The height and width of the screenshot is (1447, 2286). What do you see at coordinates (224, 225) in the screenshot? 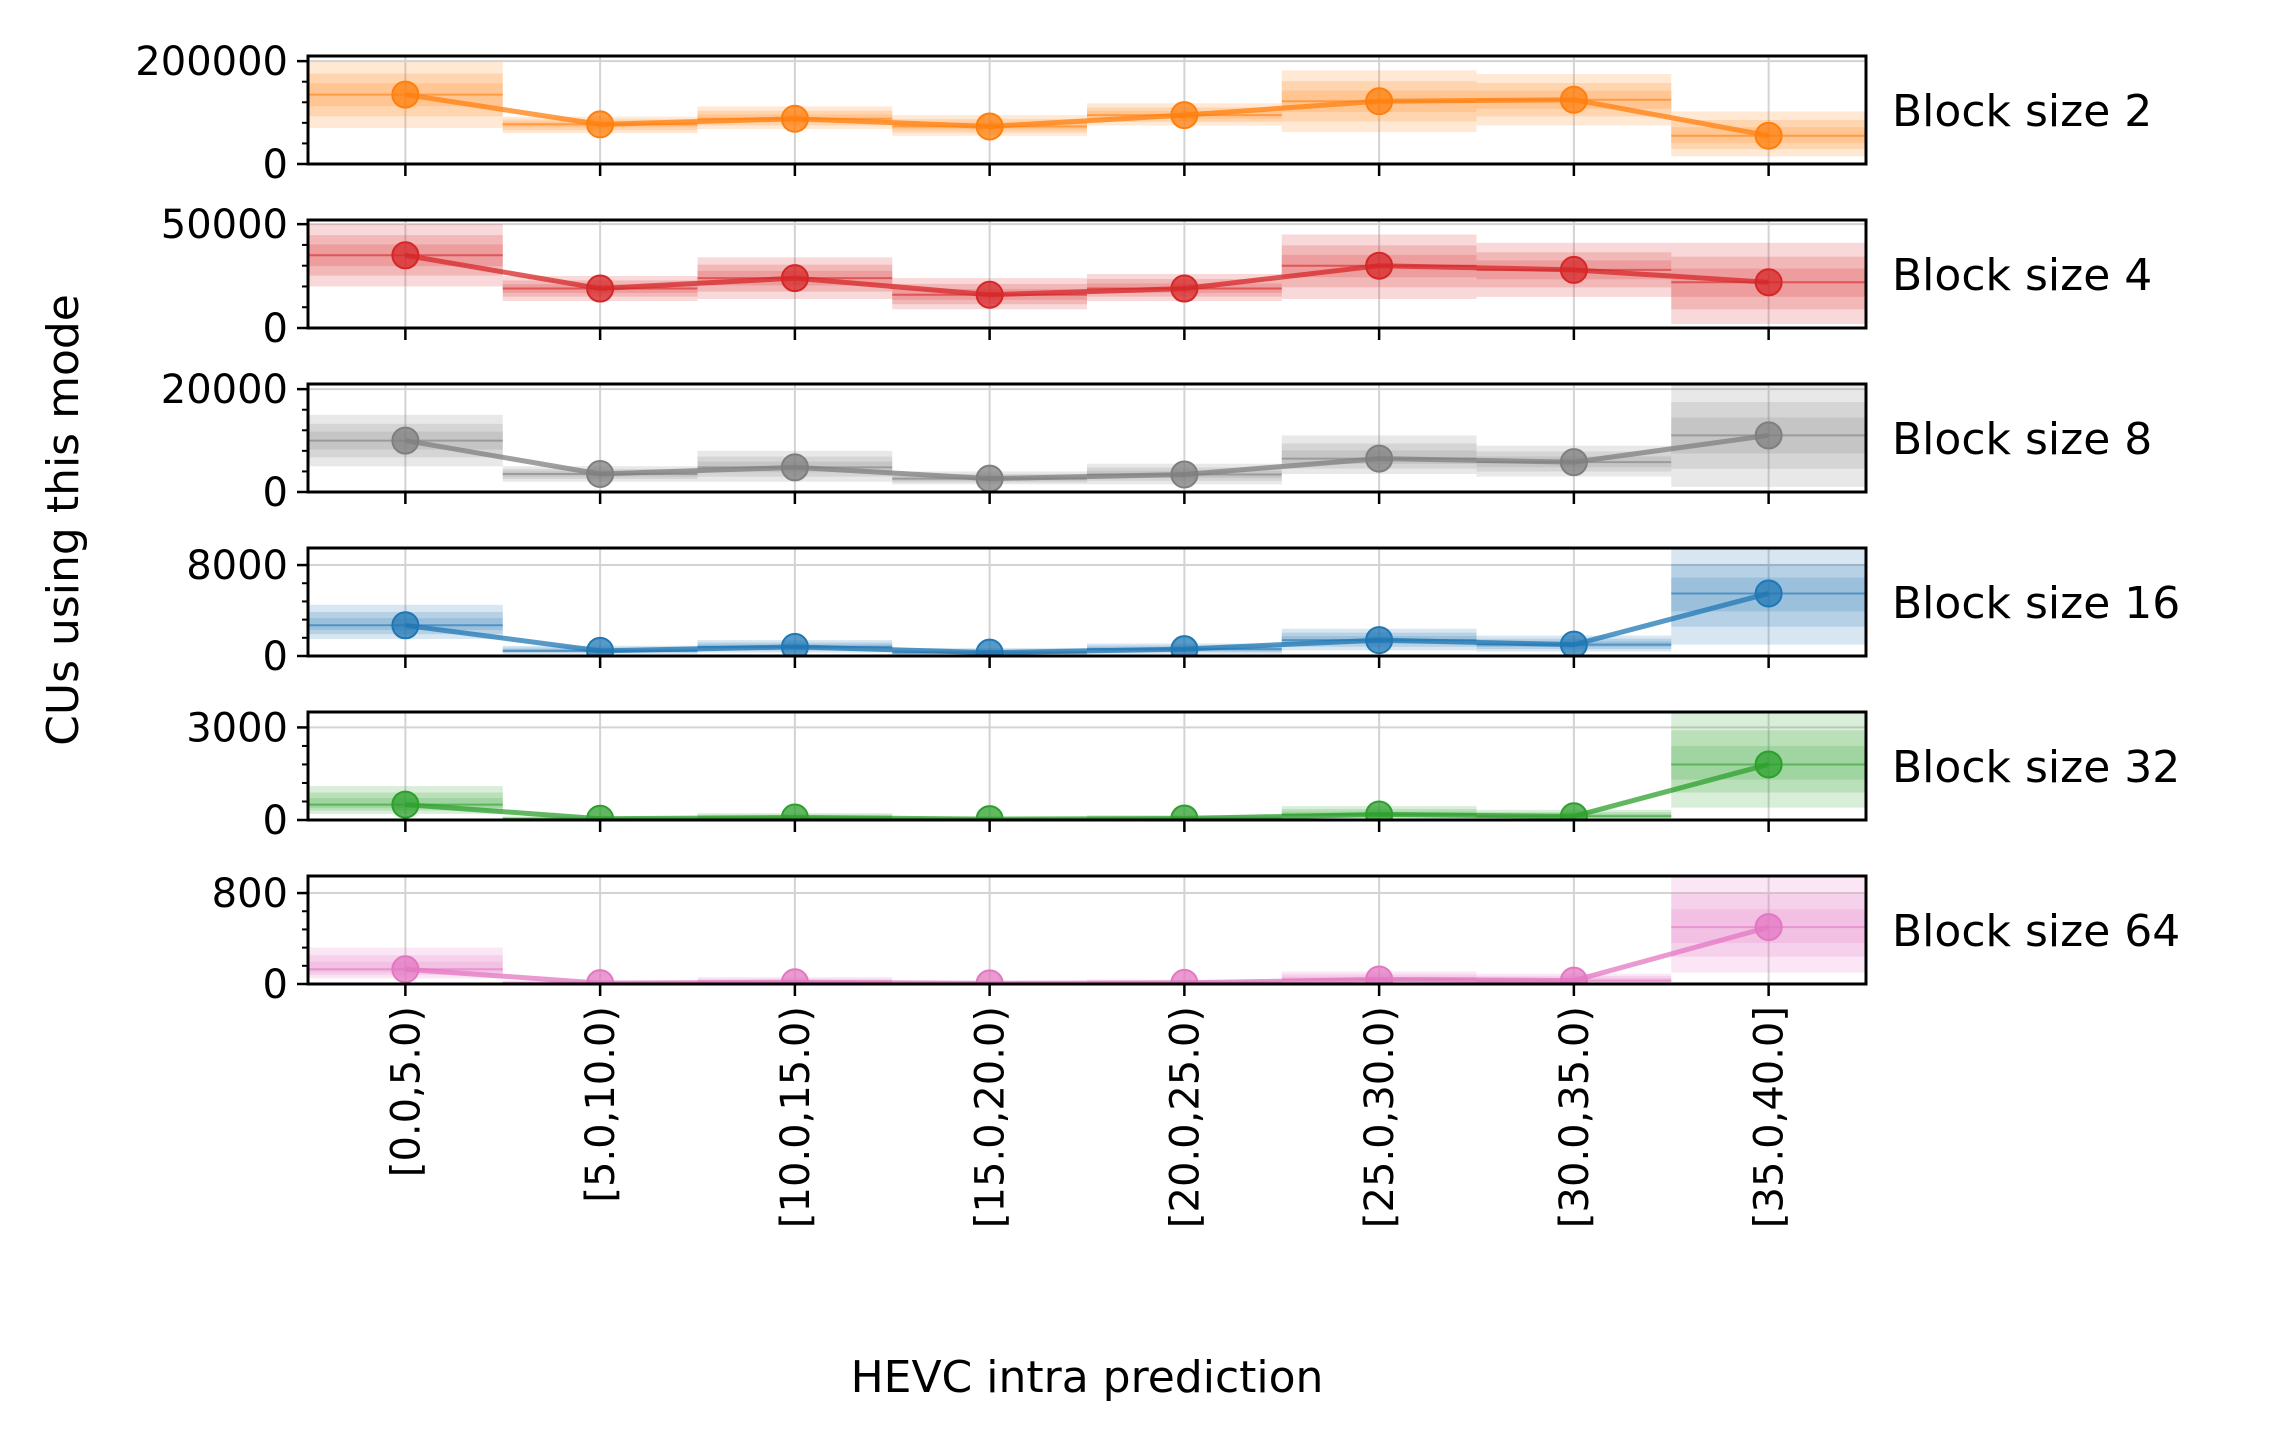
I see `y-tick-label: 50000` at bounding box center [224, 225].